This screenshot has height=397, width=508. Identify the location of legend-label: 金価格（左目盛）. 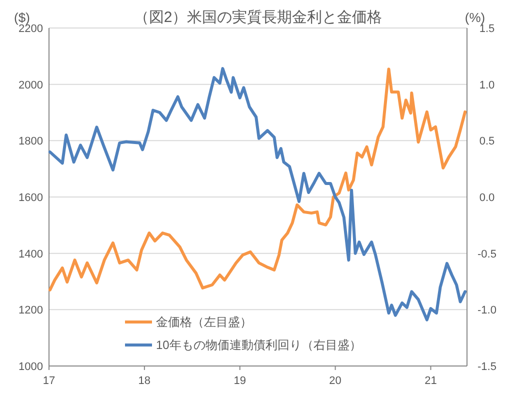
(204, 322).